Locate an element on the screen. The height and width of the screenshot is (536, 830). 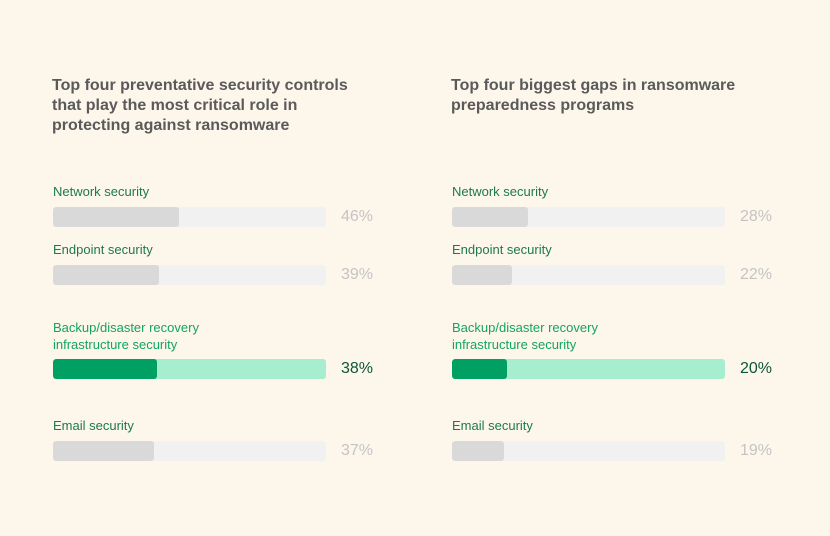
bar-value-label: 46% is located at coordinates (357, 216).